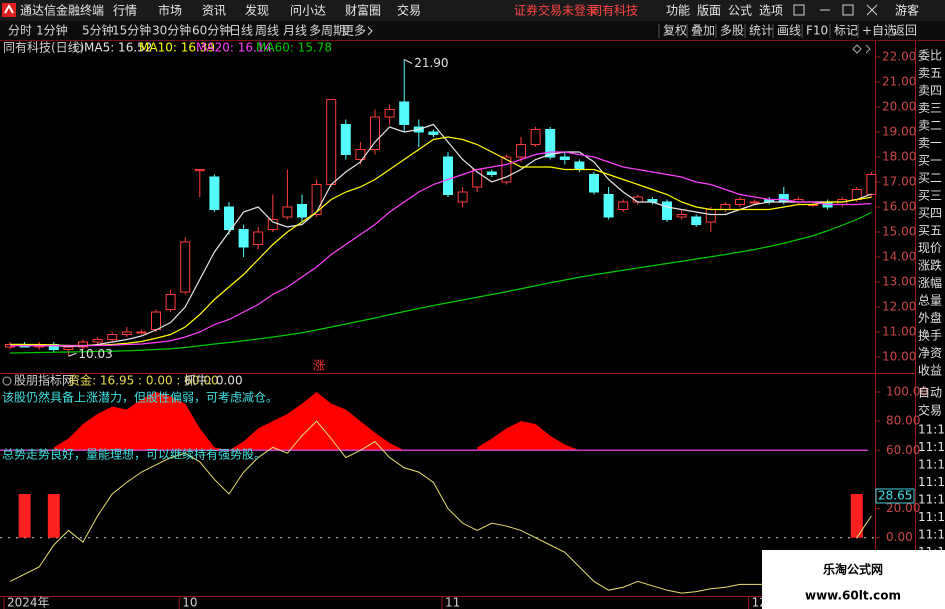 This screenshot has width=945, height=609. Describe the element at coordinates (930, 371) in the screenshot. I see `quote-field: 收益` at that location.